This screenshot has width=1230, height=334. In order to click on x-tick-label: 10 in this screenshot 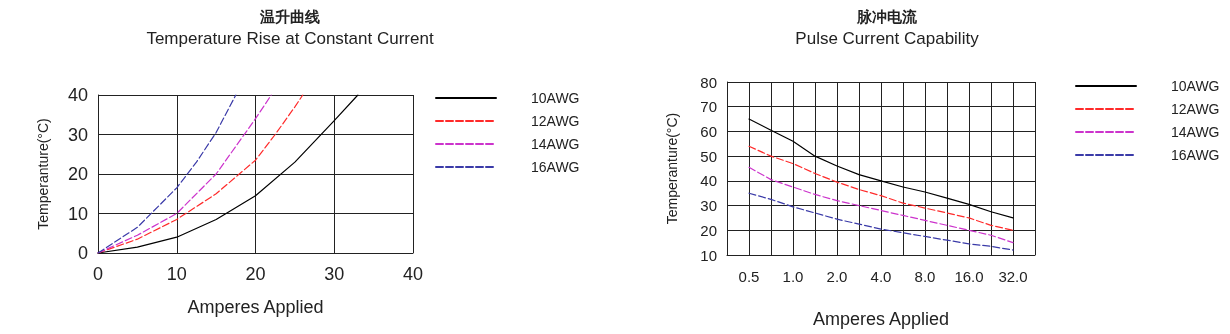, I will do `click(176, 274)`.